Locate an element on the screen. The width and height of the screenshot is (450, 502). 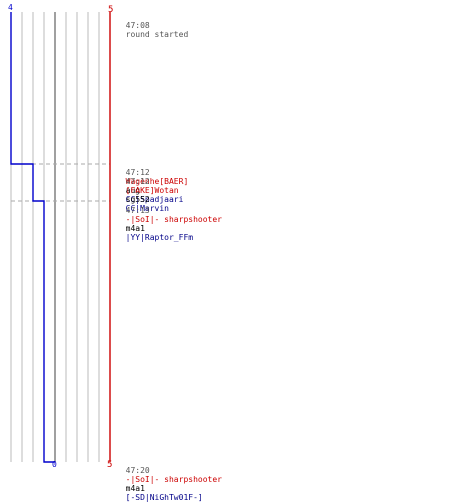
event-time: 47:08 is located at coordinates (137, 25).